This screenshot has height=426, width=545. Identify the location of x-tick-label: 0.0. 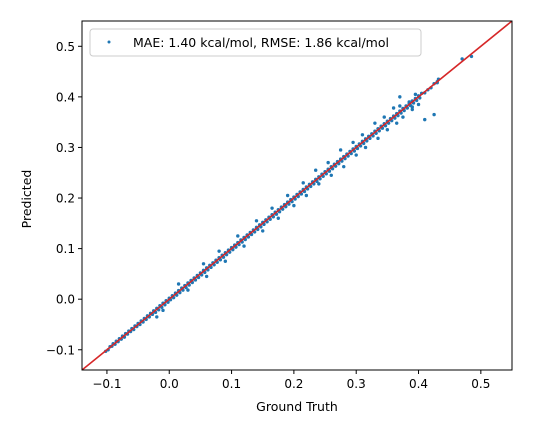
(169, 384).